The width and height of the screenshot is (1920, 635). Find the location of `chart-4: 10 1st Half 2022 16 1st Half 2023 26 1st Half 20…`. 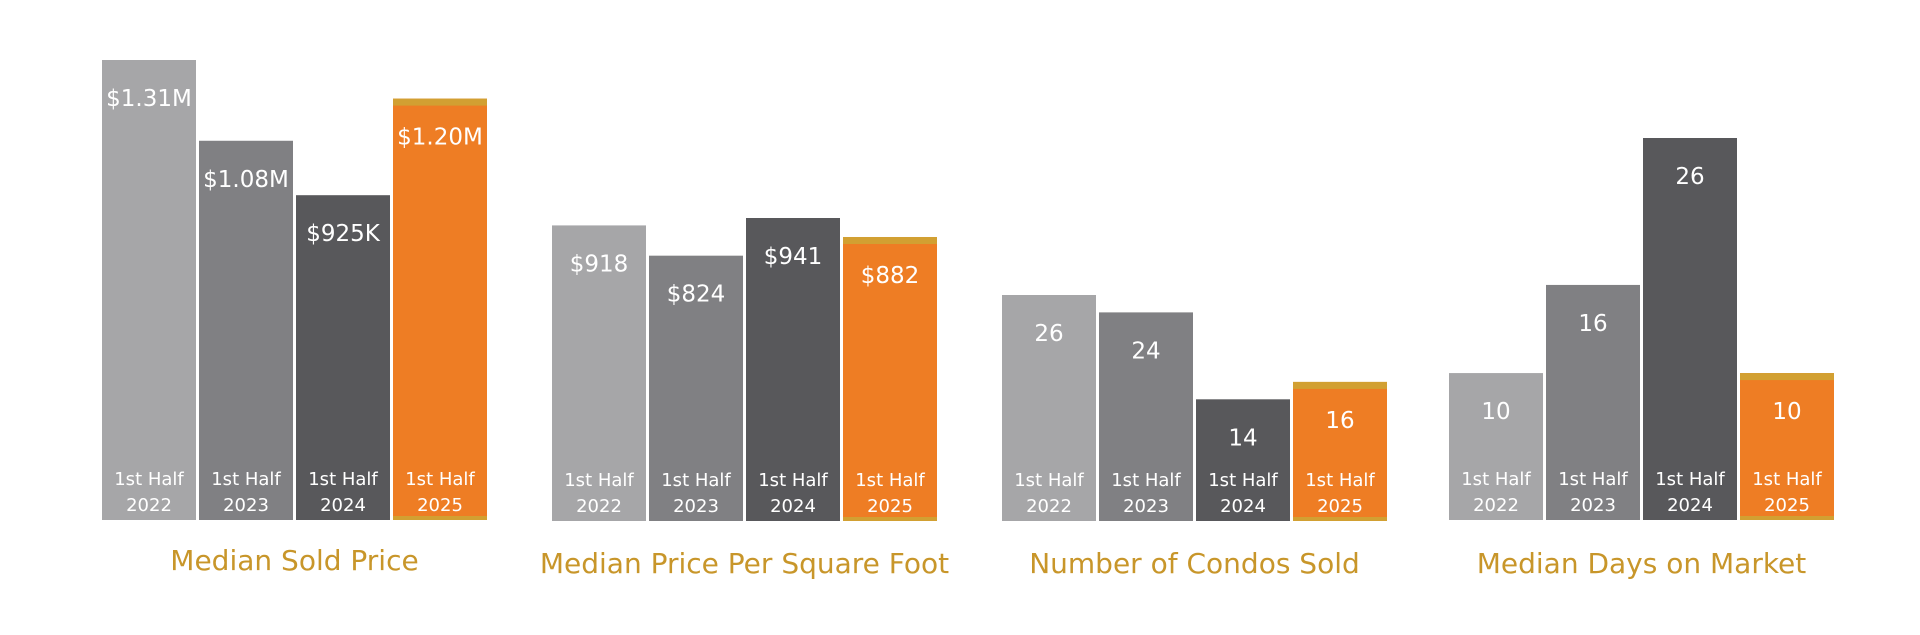

chart-4: 10 1st Half 2022 16 1st Half 2023 26 1st Half 20… is located at coordinates (1641, 359).